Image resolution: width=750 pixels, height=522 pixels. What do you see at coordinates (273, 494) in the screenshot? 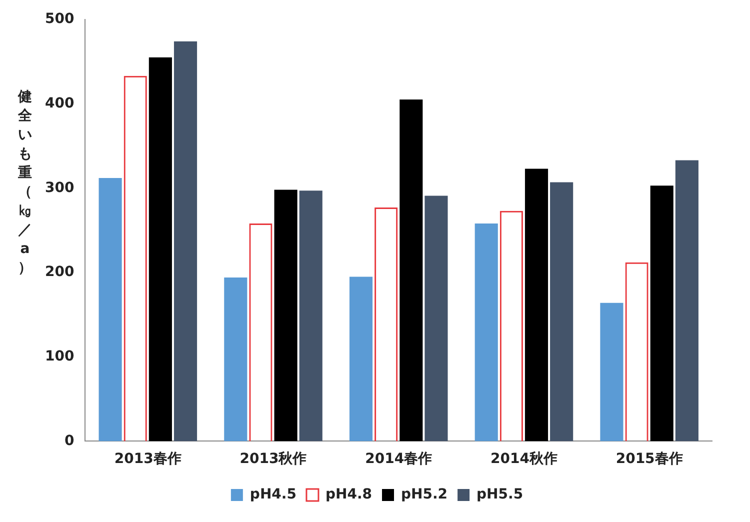
I see `legend-label: pH4.5` at bounding box center [273, 494].